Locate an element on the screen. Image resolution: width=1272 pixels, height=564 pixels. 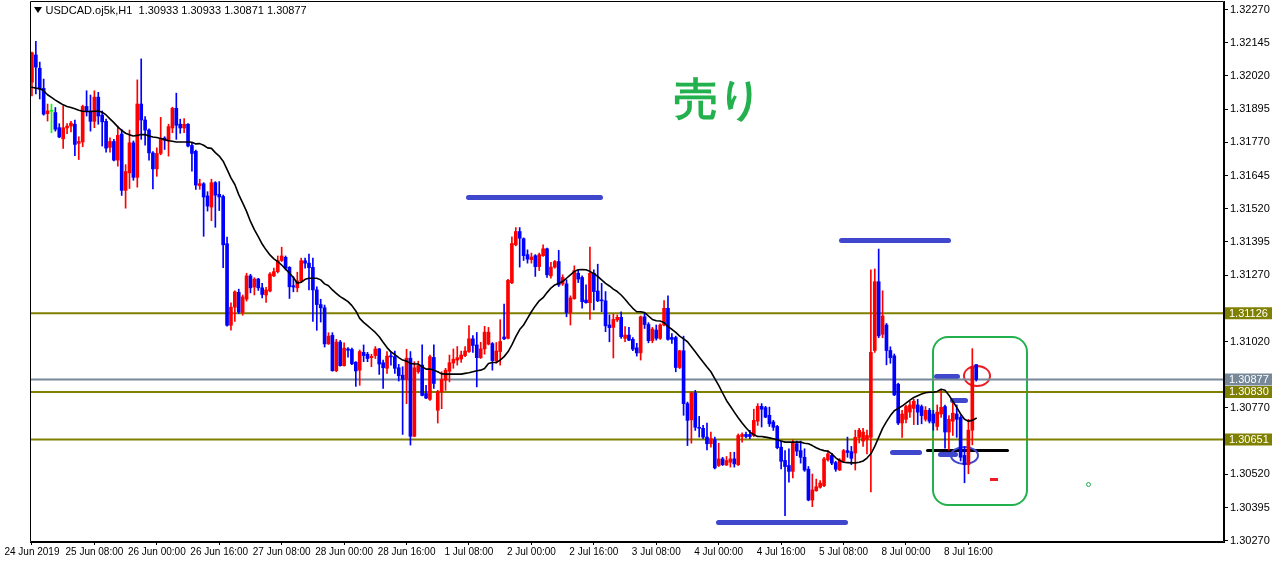
y-tick-label: 1.31645 is located at coordinates (1250, 174).